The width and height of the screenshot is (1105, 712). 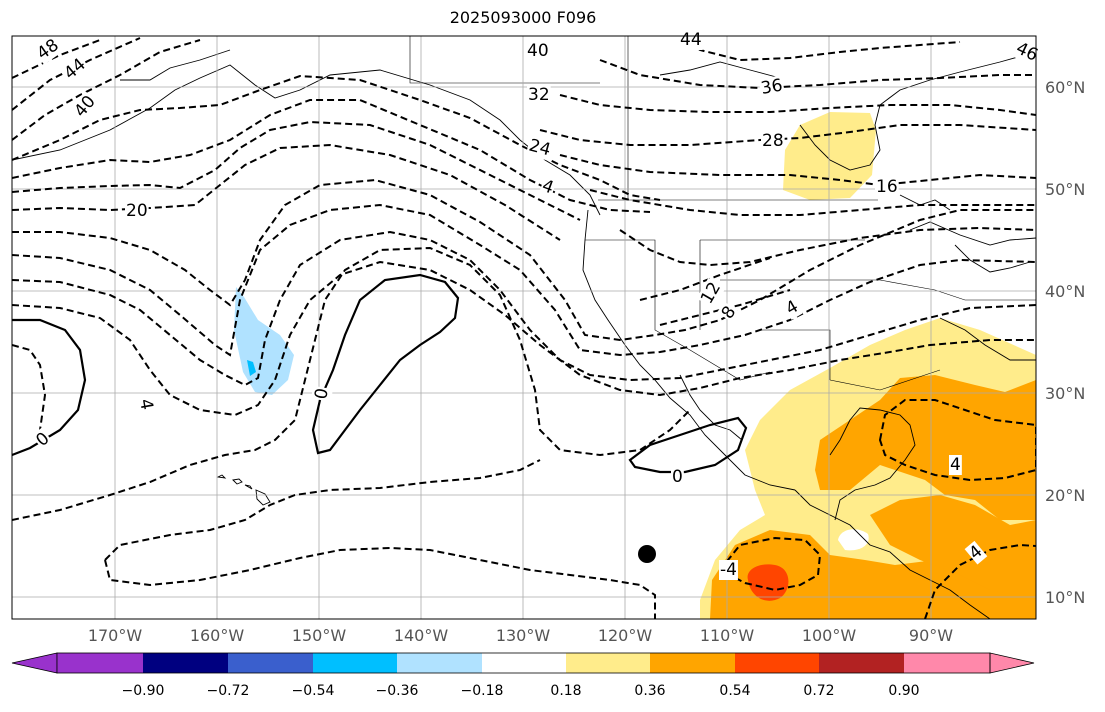 I want to click on lat-label: 50°N, so click(x=1065, y=189).